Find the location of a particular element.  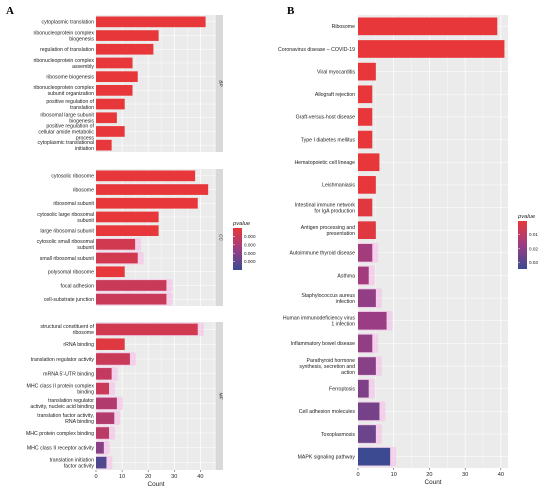

x-tick-label: 40 is located at coordinates (501, 475).